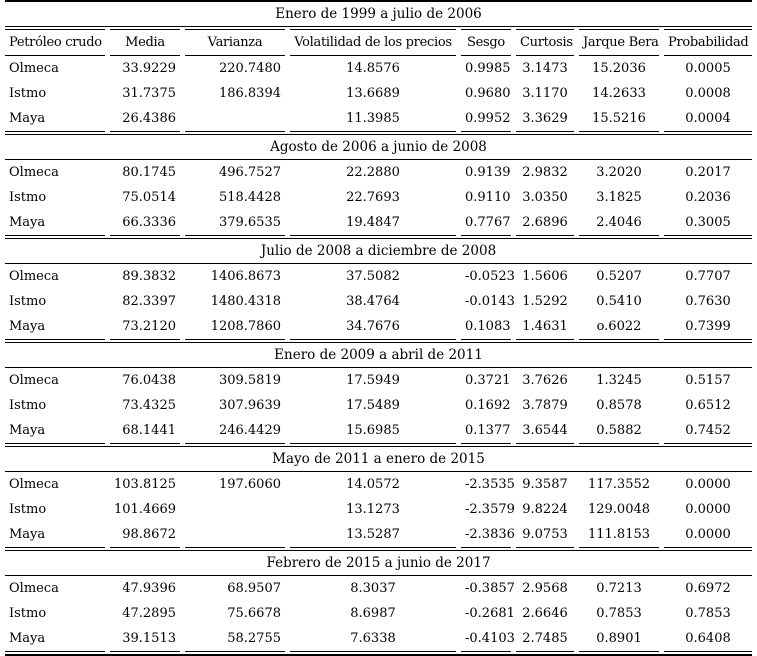 This screenshot has height=656, width=757. I want to click on cell-varianza: 1208.7860, so click(245, 326).